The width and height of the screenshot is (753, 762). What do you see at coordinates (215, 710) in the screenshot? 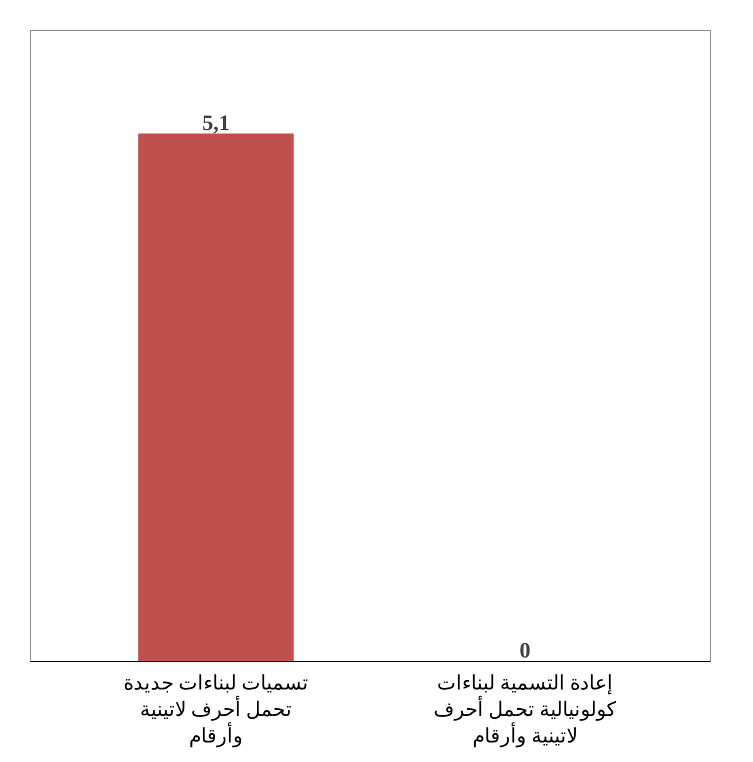
I see `x-tick-label: تسميات لبناءات جديدة تحمل أحرف لاتينية وأرقام` at bounding box center [215, 710].